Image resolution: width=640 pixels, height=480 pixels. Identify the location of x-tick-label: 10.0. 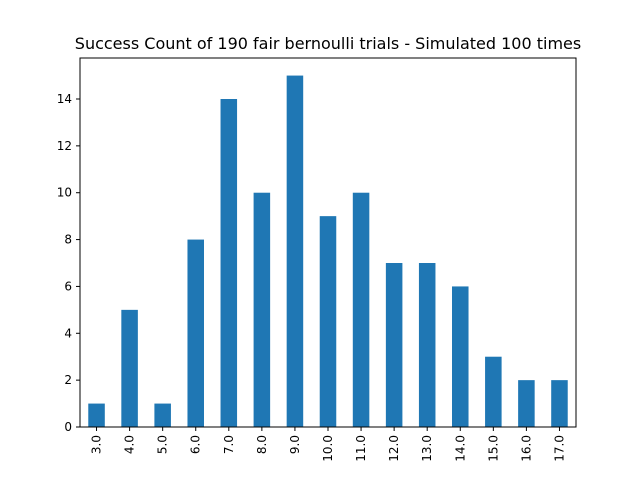
(328, 448).